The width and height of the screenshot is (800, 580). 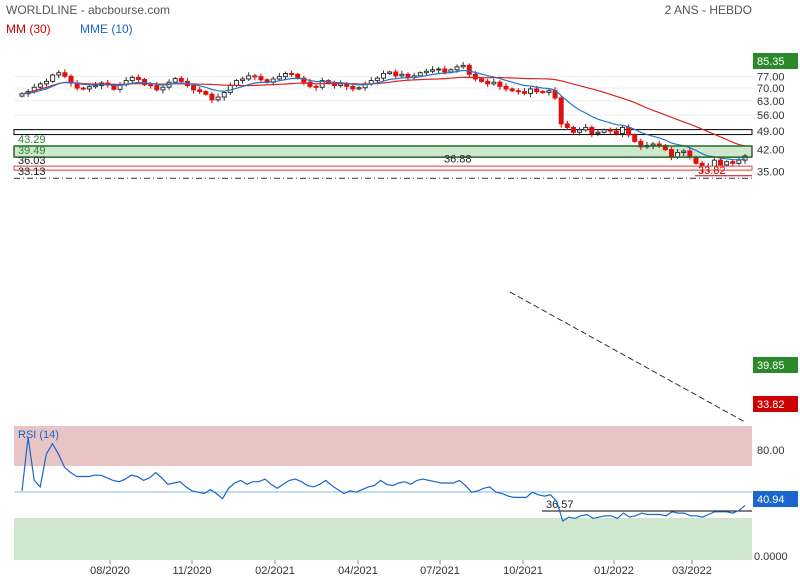 I want to click on rsi-oversold-zone, so click(x=383, y=539).